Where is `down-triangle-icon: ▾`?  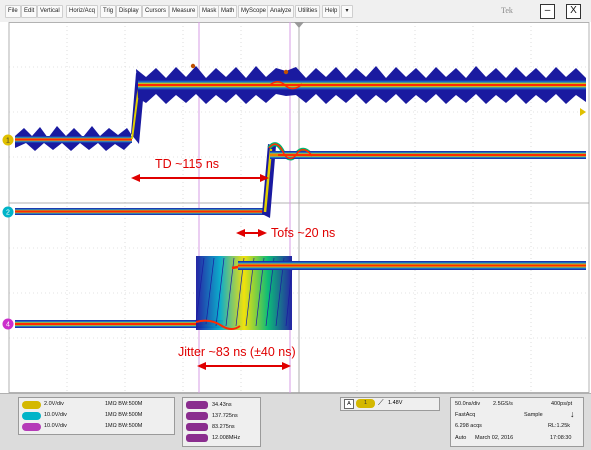
down-triangle-icon: ▾ is located at coordinates (347, 11).